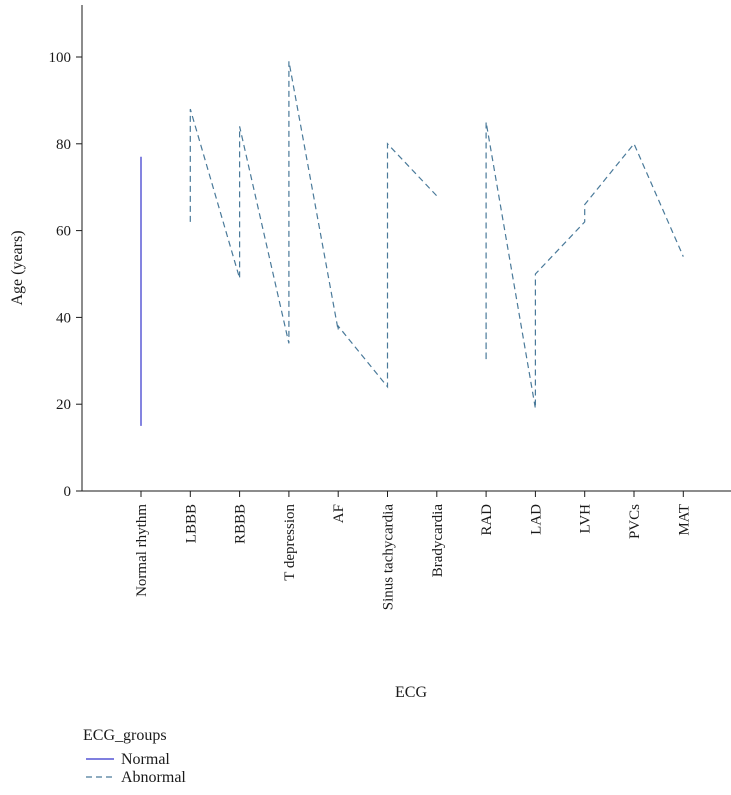 The height and width of the screenshot is (795, 731). Describe the element at coordinates (63, 232) in the screenshot. I see `y-tick-label: 60` at that location.